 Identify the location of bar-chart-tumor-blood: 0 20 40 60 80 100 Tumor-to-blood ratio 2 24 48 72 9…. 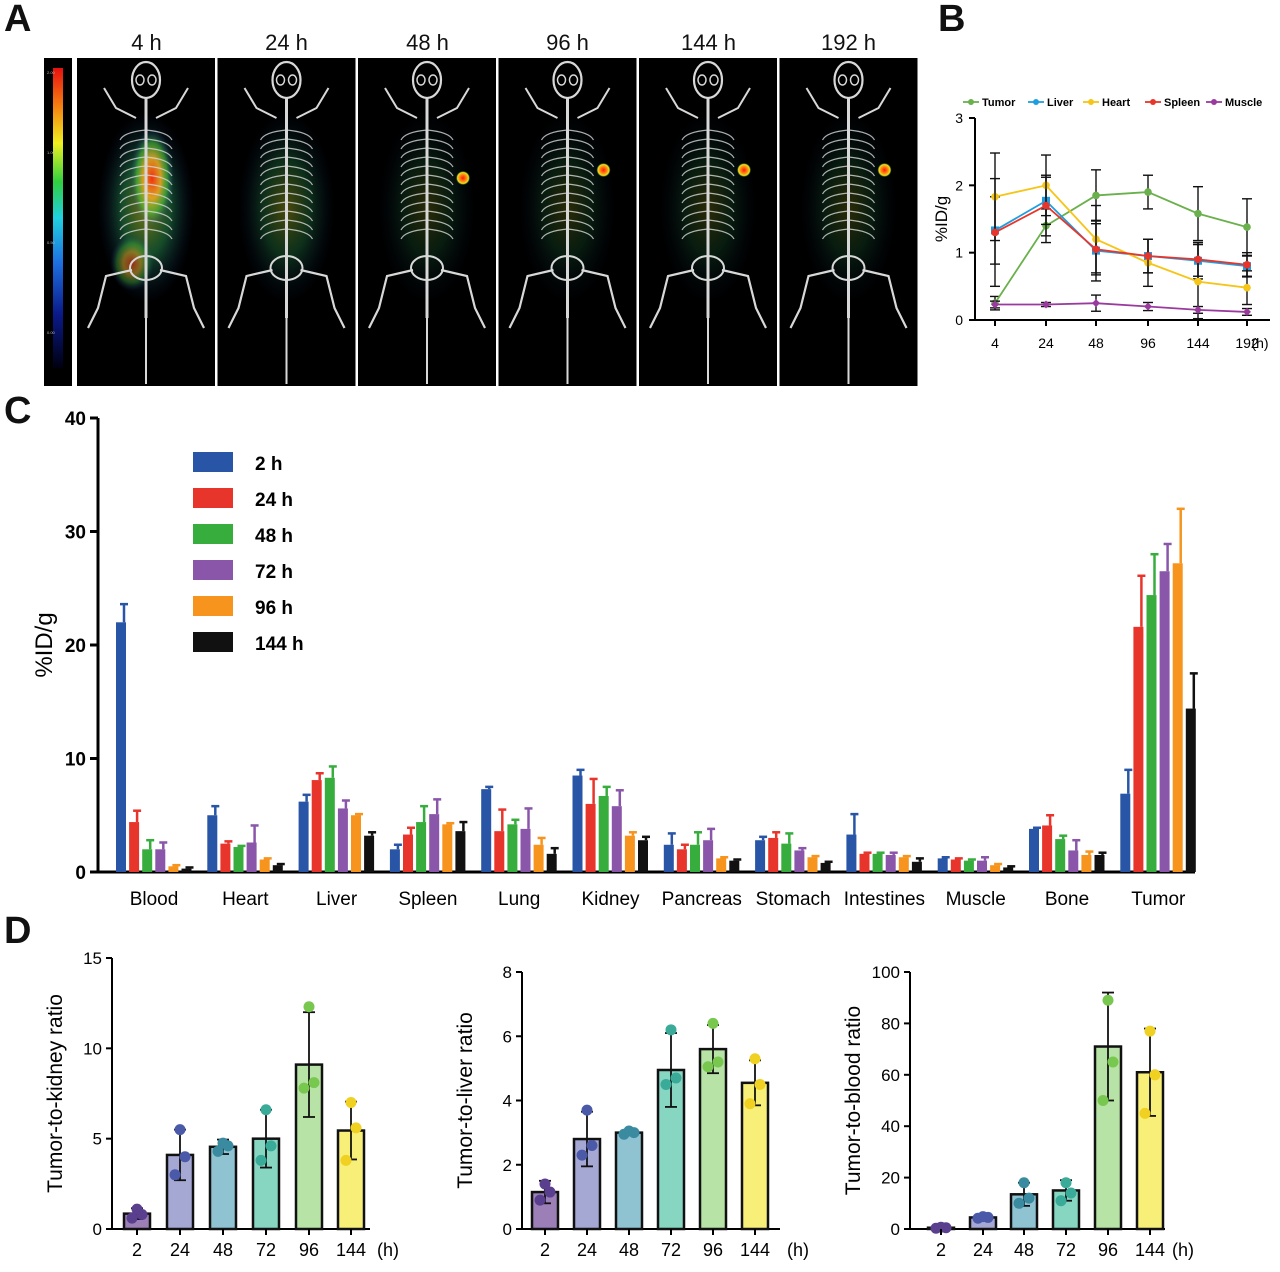
(1018, 1111).